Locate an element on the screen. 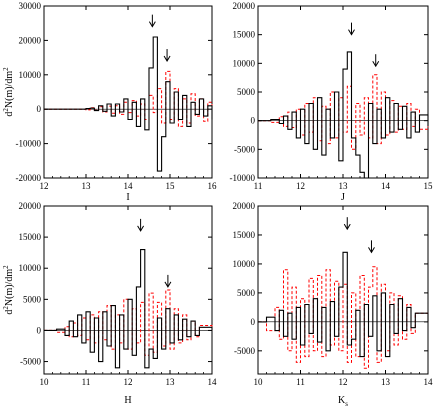 The height and width of the screenshot is (408, 436). x-axis-title: Ks is located at coordinates (343, 401).